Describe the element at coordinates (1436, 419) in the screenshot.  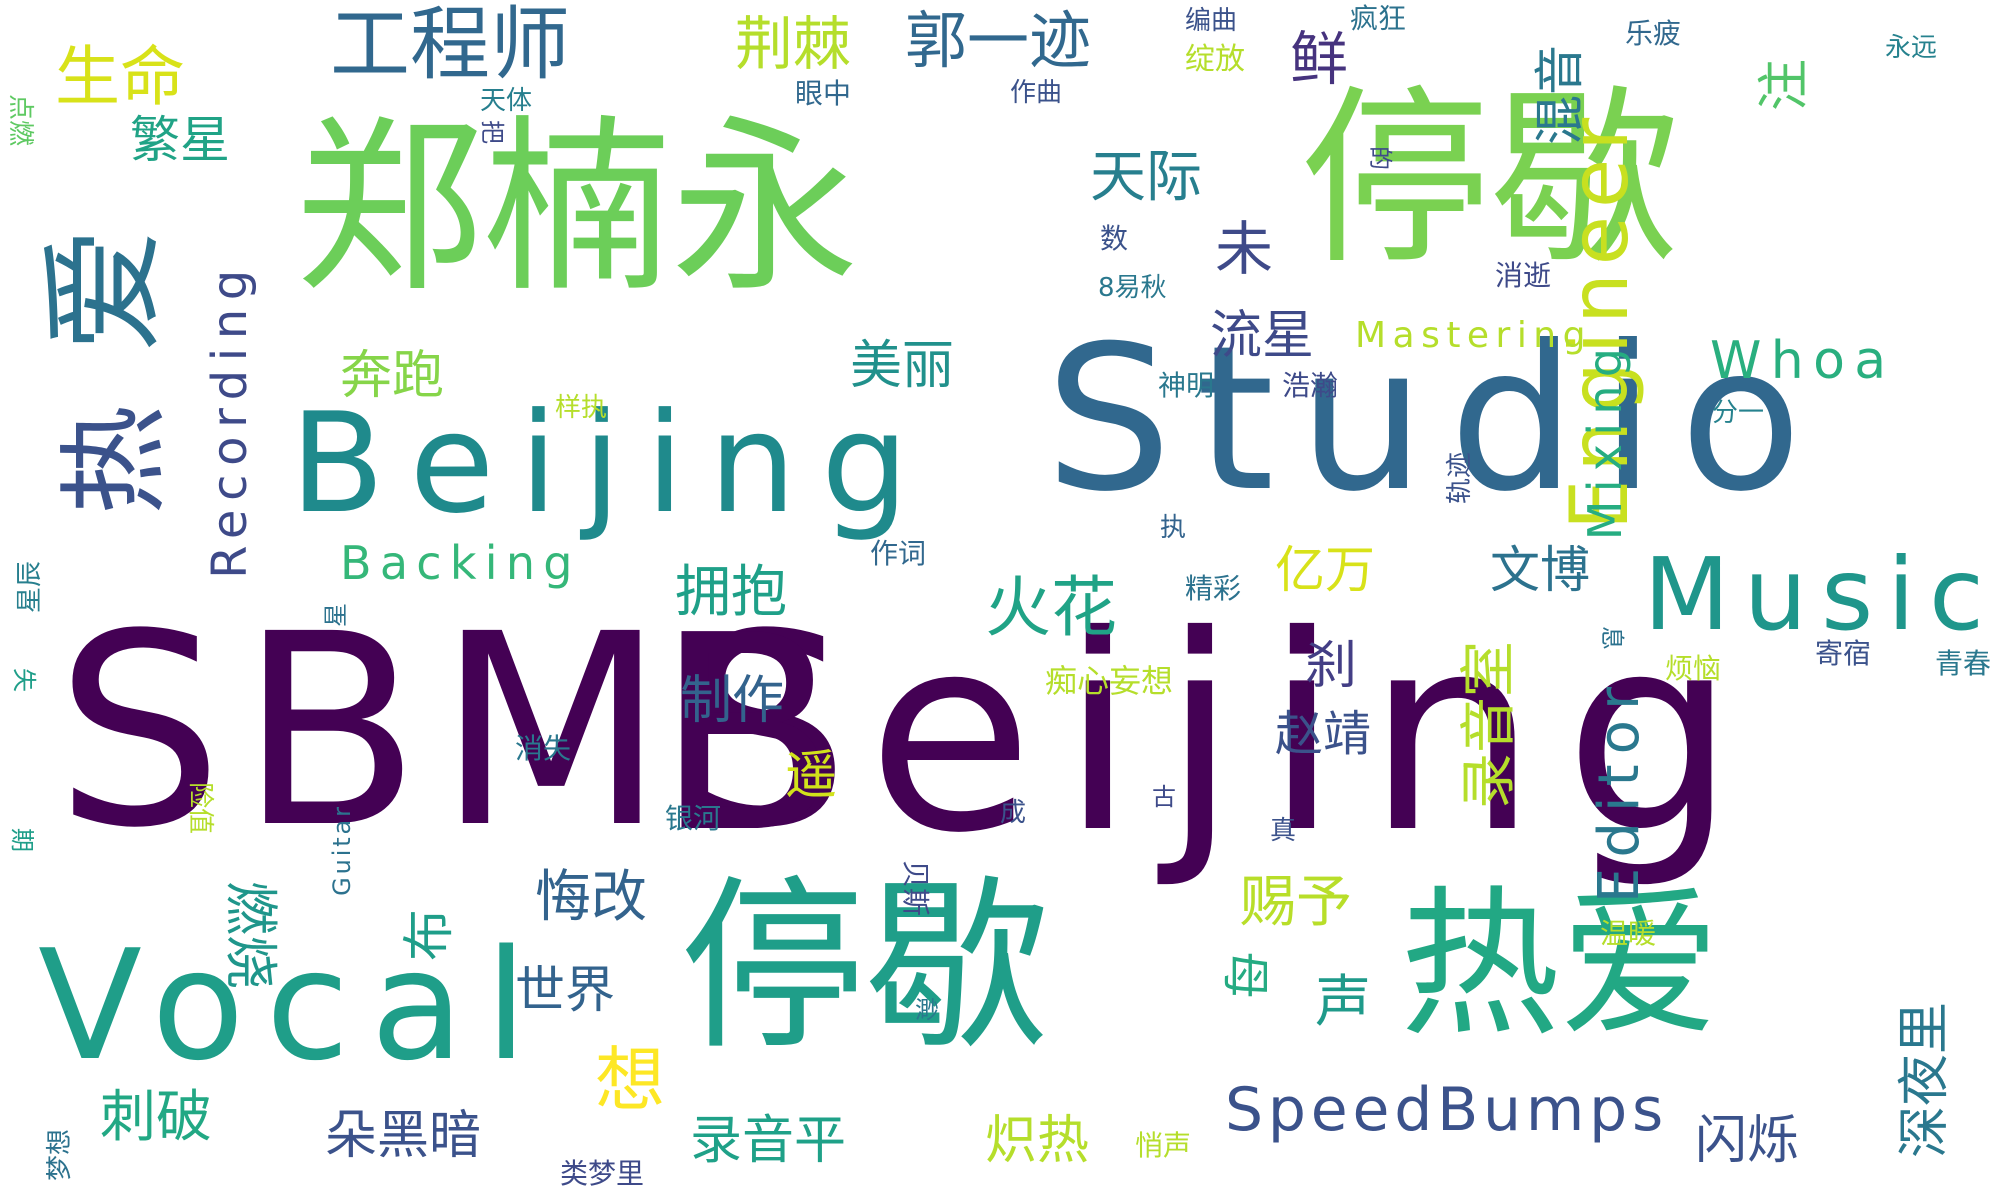
I see `word-studio: Studio` at that location.